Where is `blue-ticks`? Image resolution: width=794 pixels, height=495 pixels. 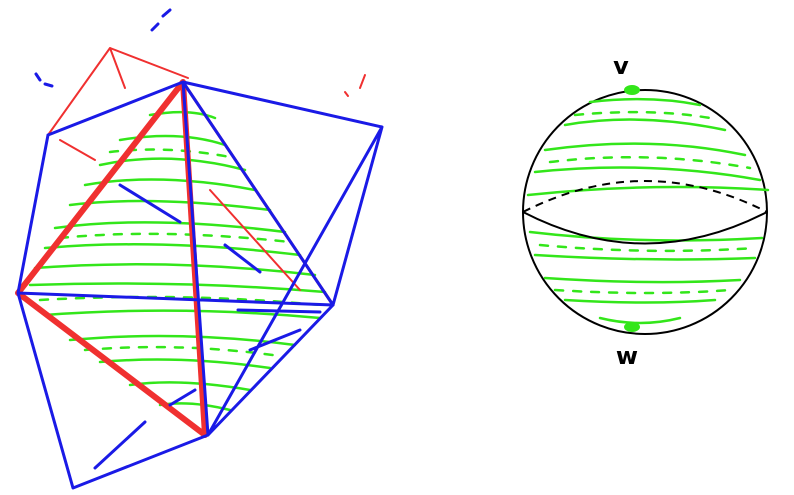 blue-ticks is located at coordinates (103, 48).